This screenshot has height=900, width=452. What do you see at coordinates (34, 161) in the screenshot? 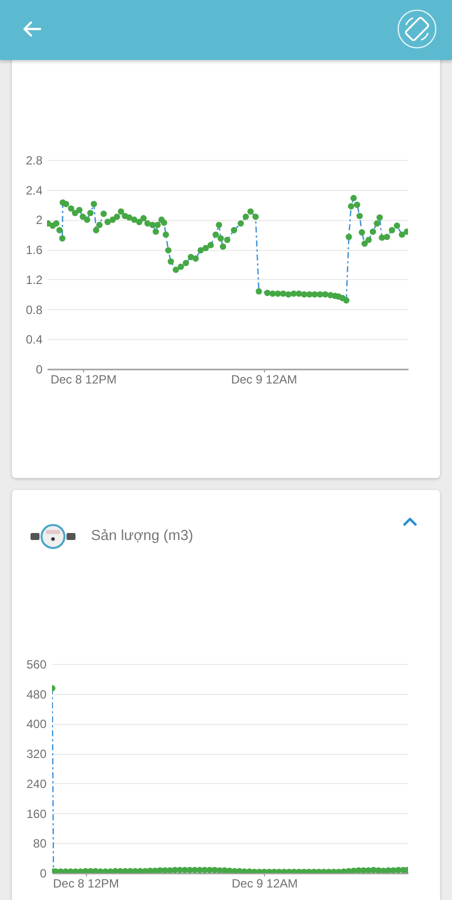
I see `y-tick-label: 2.8` at bounding box center [34, 161].